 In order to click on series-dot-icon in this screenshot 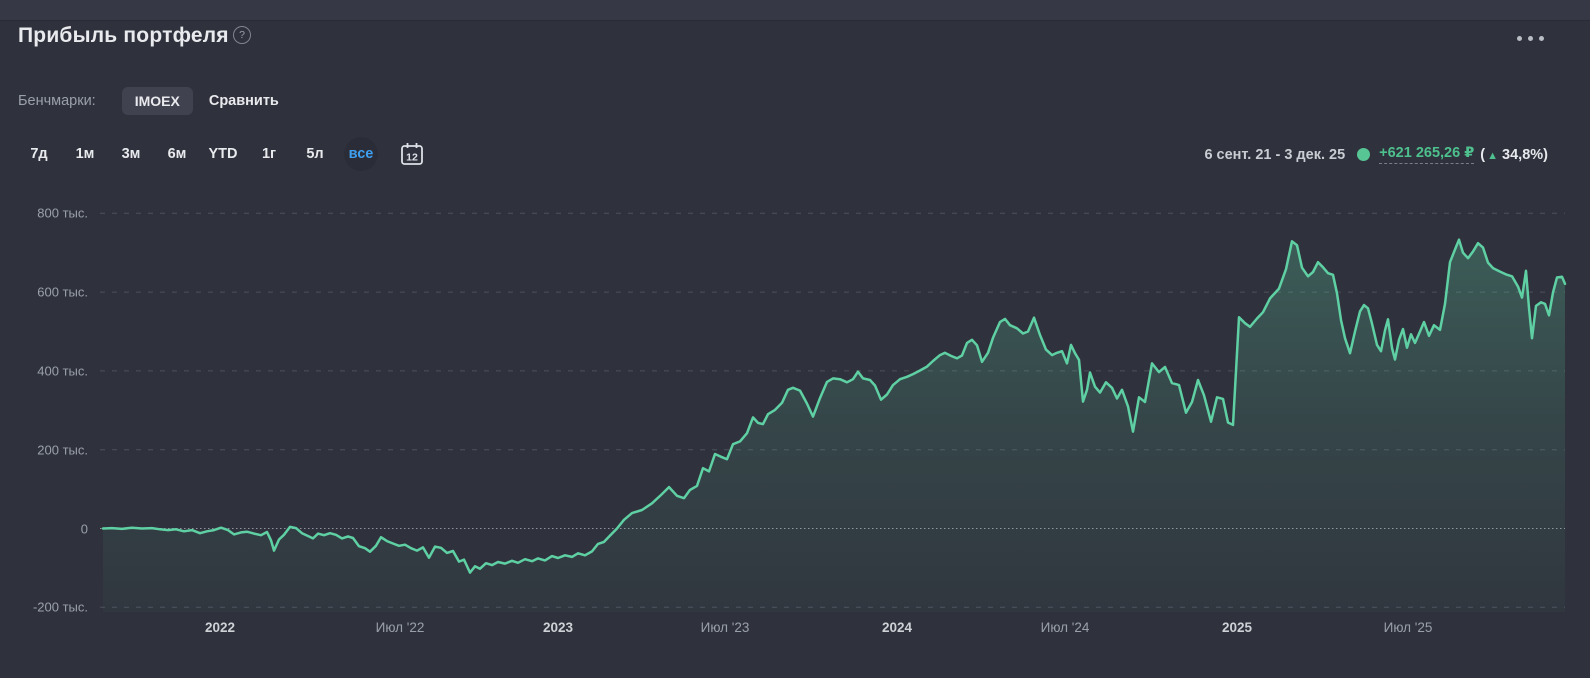, I will do `click(1364, 154)`.